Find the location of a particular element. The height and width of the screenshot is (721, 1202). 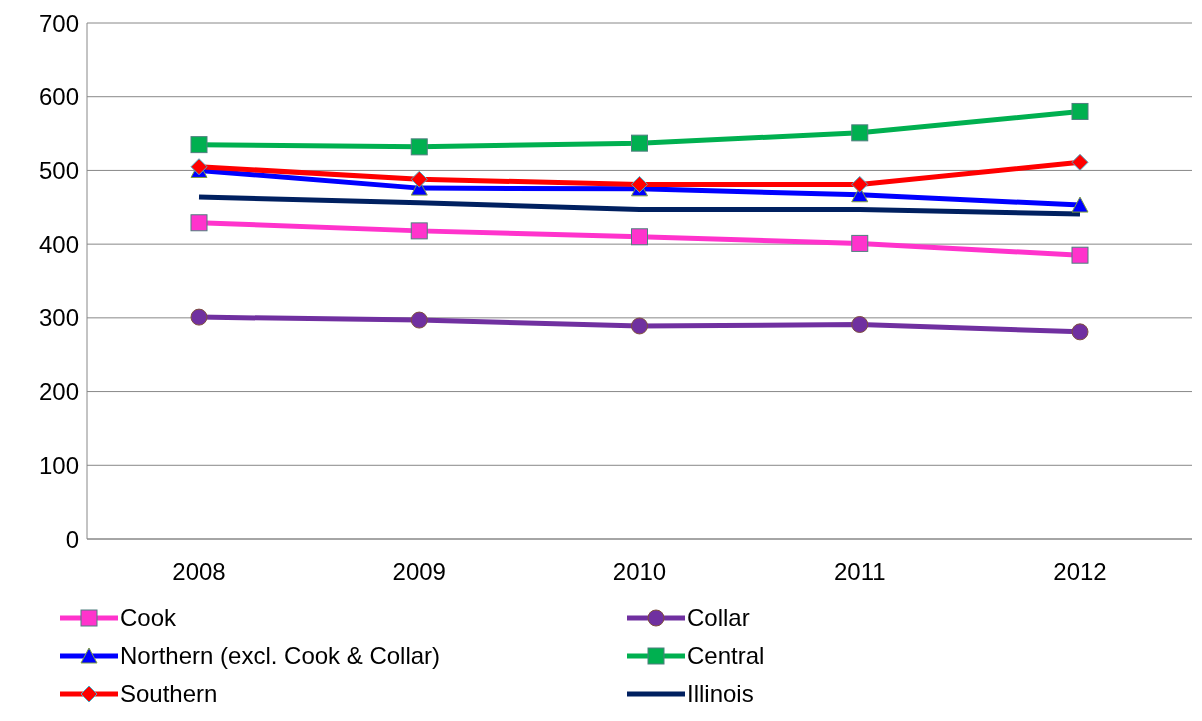

legend-label: Southern is located at coordinates (169, 694).